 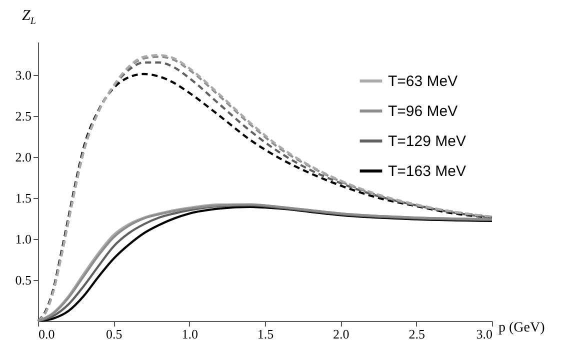 I want to click on legend-label: T=63 MeV, so click(x=423, y=81).